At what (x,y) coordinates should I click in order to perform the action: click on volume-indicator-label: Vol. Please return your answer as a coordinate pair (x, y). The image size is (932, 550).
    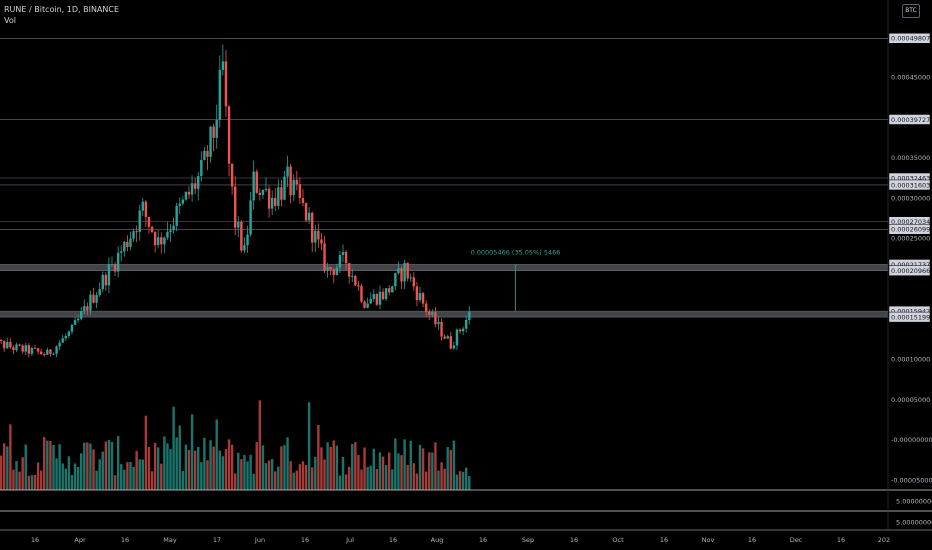
    Looking at the image, I should click on (10, 20).